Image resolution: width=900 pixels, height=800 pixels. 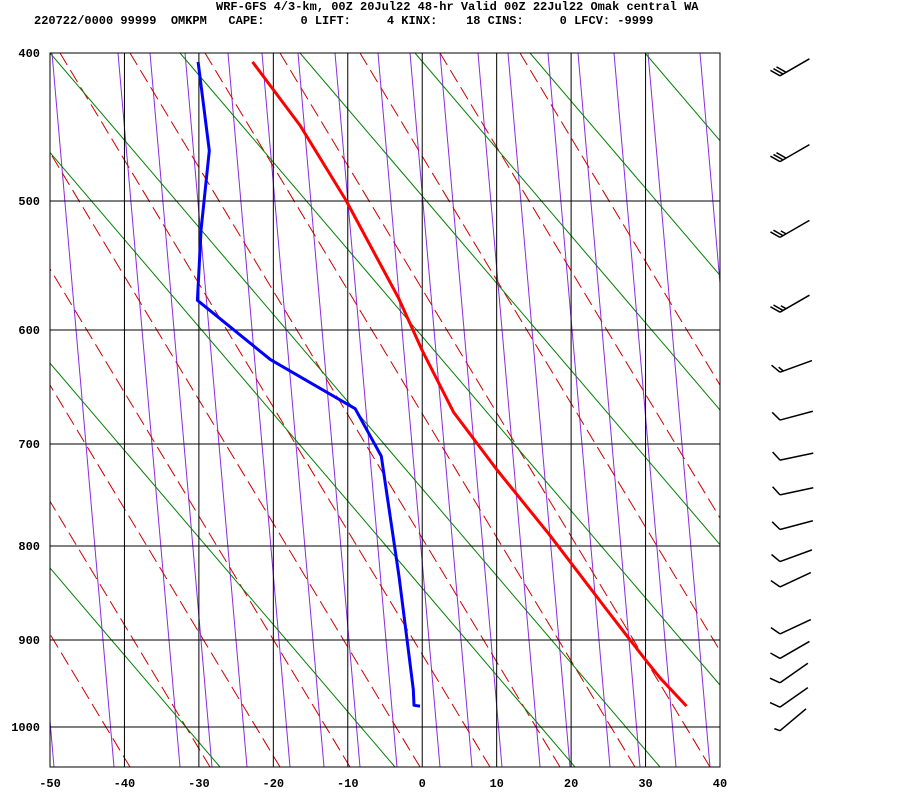 I want to click on y-tick-label: 700, so click(x=29, y=445).